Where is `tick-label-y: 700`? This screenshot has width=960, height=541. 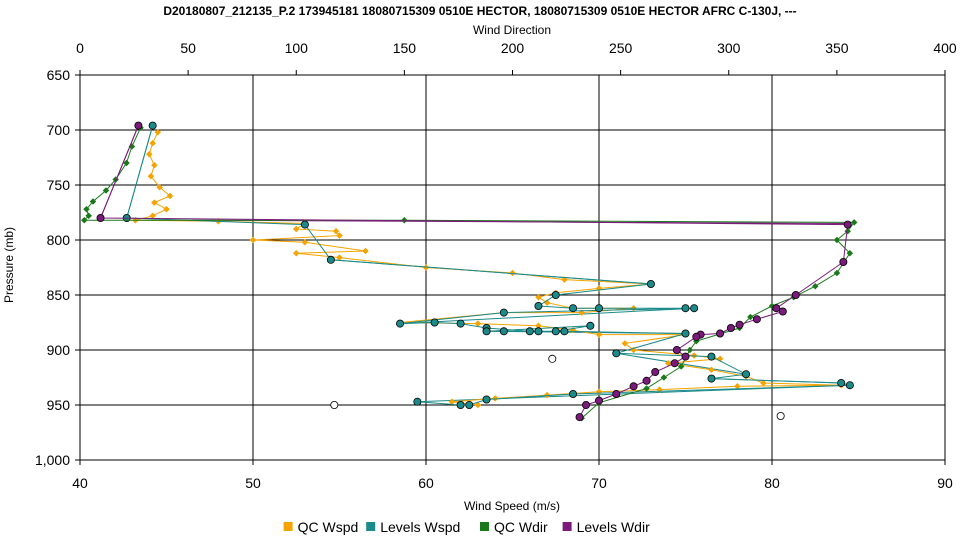
tick-label-y: 700 is located at coordinates (59, 130).